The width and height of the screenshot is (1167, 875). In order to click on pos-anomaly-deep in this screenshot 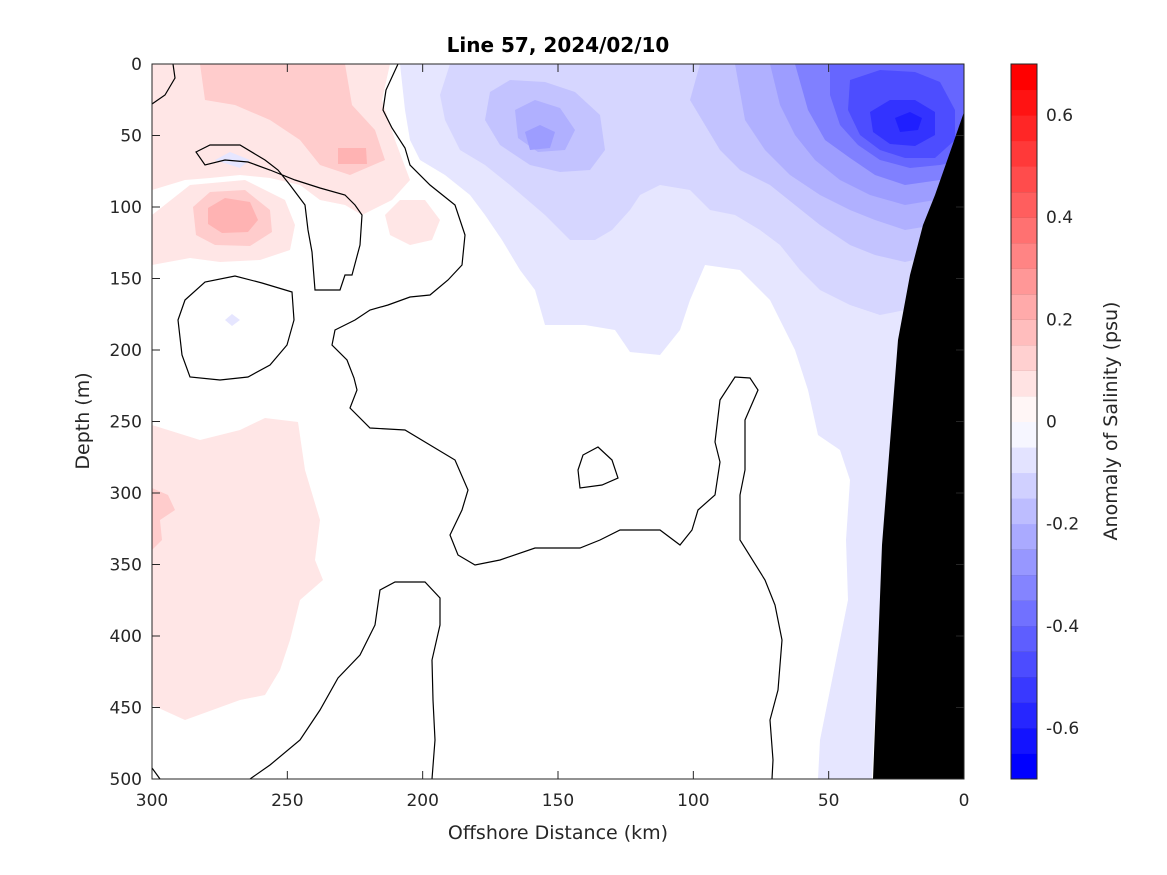, I will do `click(237, 569)`.